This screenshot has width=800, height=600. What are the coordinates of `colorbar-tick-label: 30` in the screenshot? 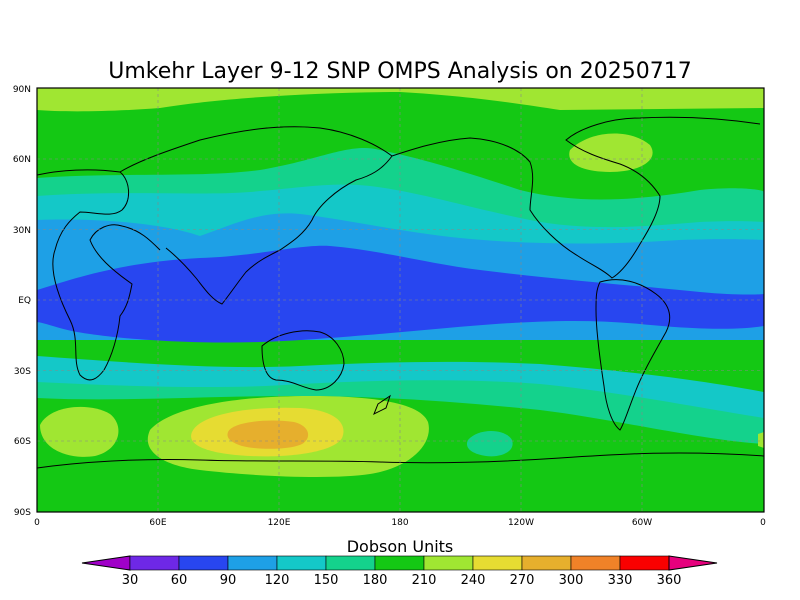 It's located at (130, 580).